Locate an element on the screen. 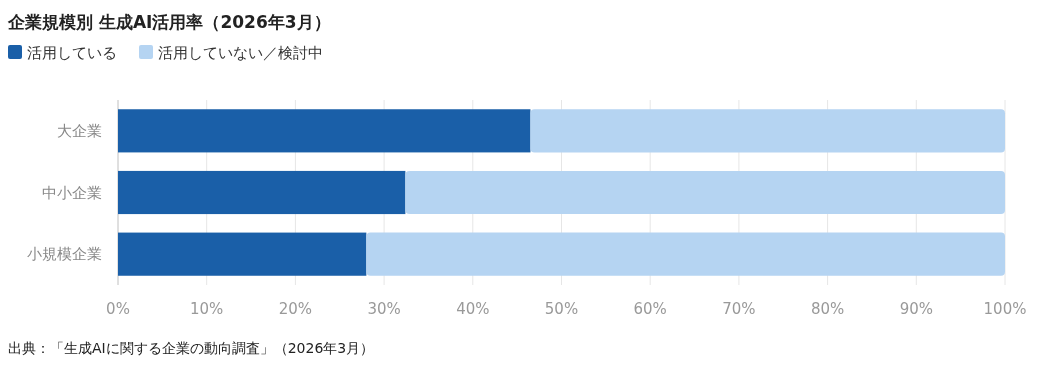 This screenshot has height=372, width=1039. x-tick-label: 0% is located at coordinates (118, 309).